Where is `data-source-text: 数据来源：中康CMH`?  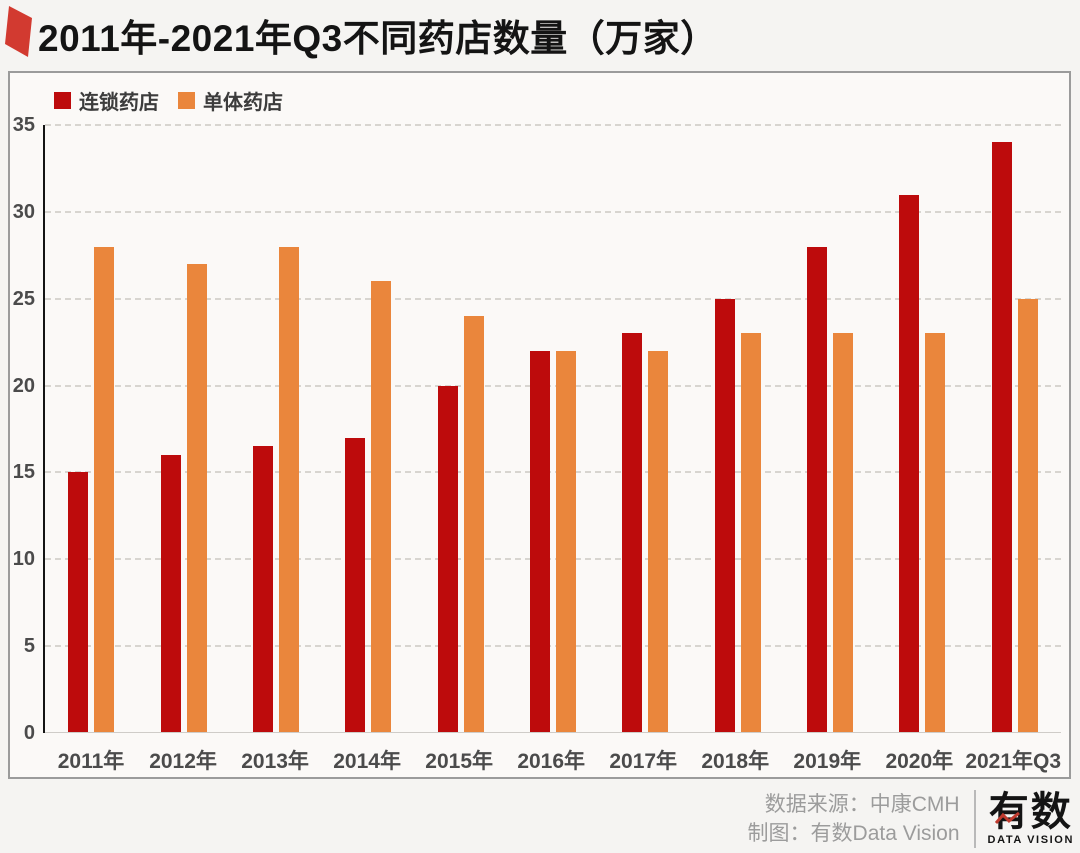
data-source-text: 数据来源：中康CMH is located at coordinates (862, 804).